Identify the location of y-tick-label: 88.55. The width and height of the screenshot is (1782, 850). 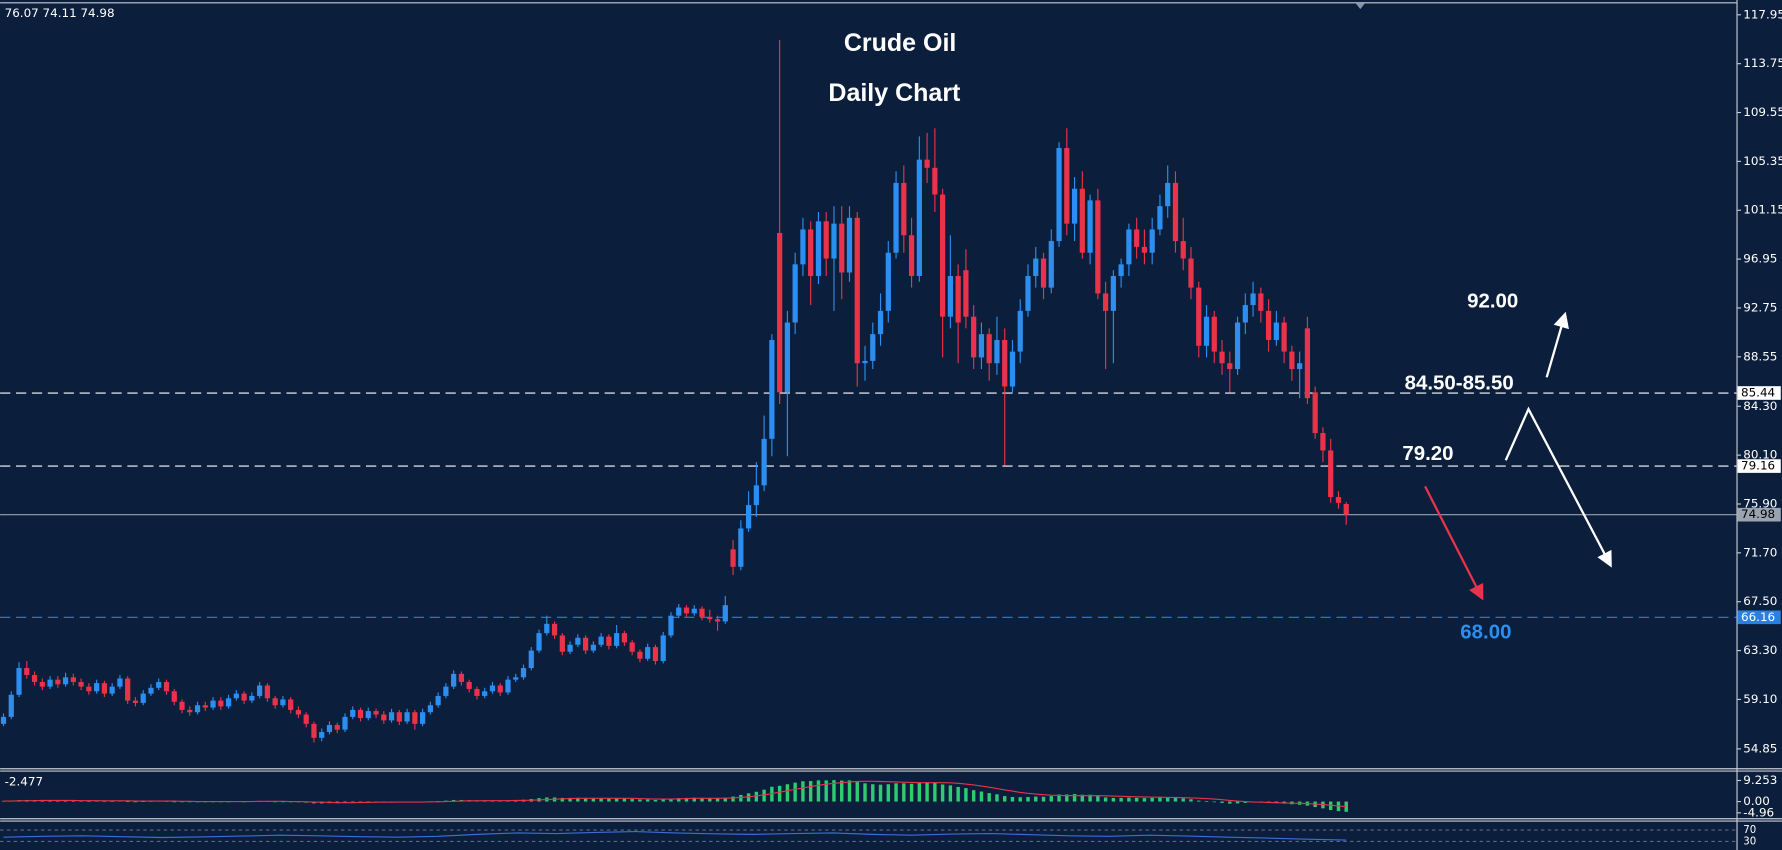
(1760, 356).